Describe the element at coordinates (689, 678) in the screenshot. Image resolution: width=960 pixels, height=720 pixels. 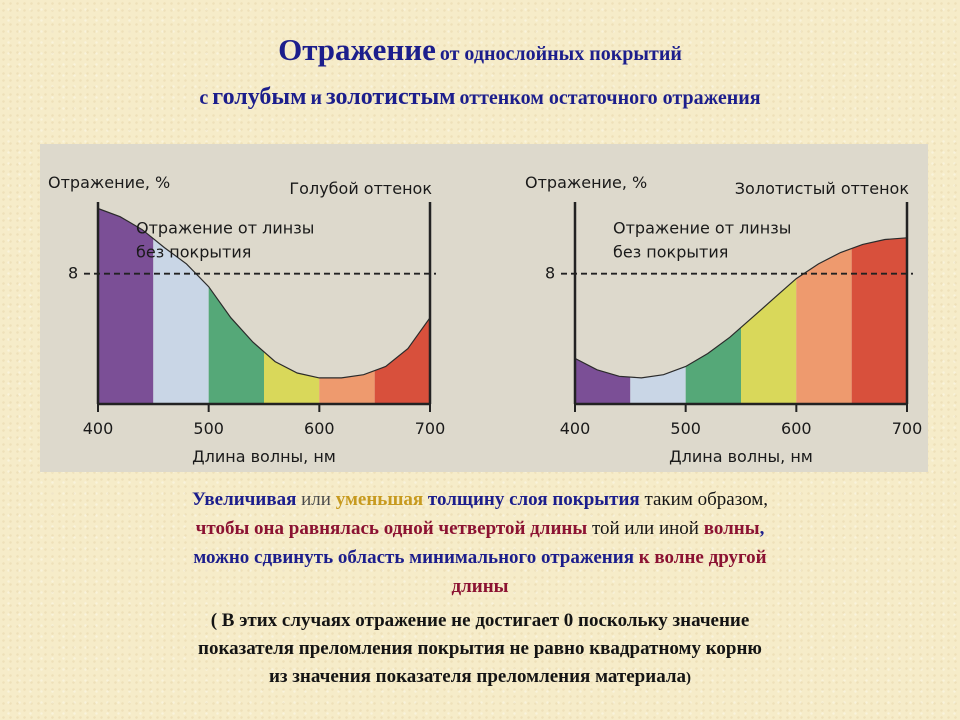
I see `note-close-paren: )` at that location.